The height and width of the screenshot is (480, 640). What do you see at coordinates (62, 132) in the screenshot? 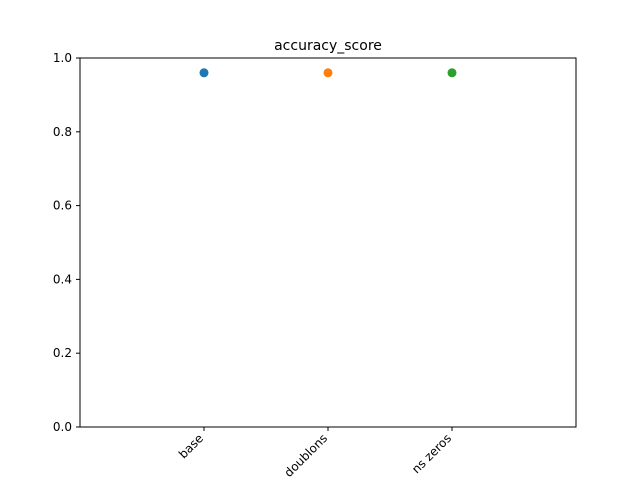
I see `y-tick-label: 0.8` at bounding box center [62, 132].